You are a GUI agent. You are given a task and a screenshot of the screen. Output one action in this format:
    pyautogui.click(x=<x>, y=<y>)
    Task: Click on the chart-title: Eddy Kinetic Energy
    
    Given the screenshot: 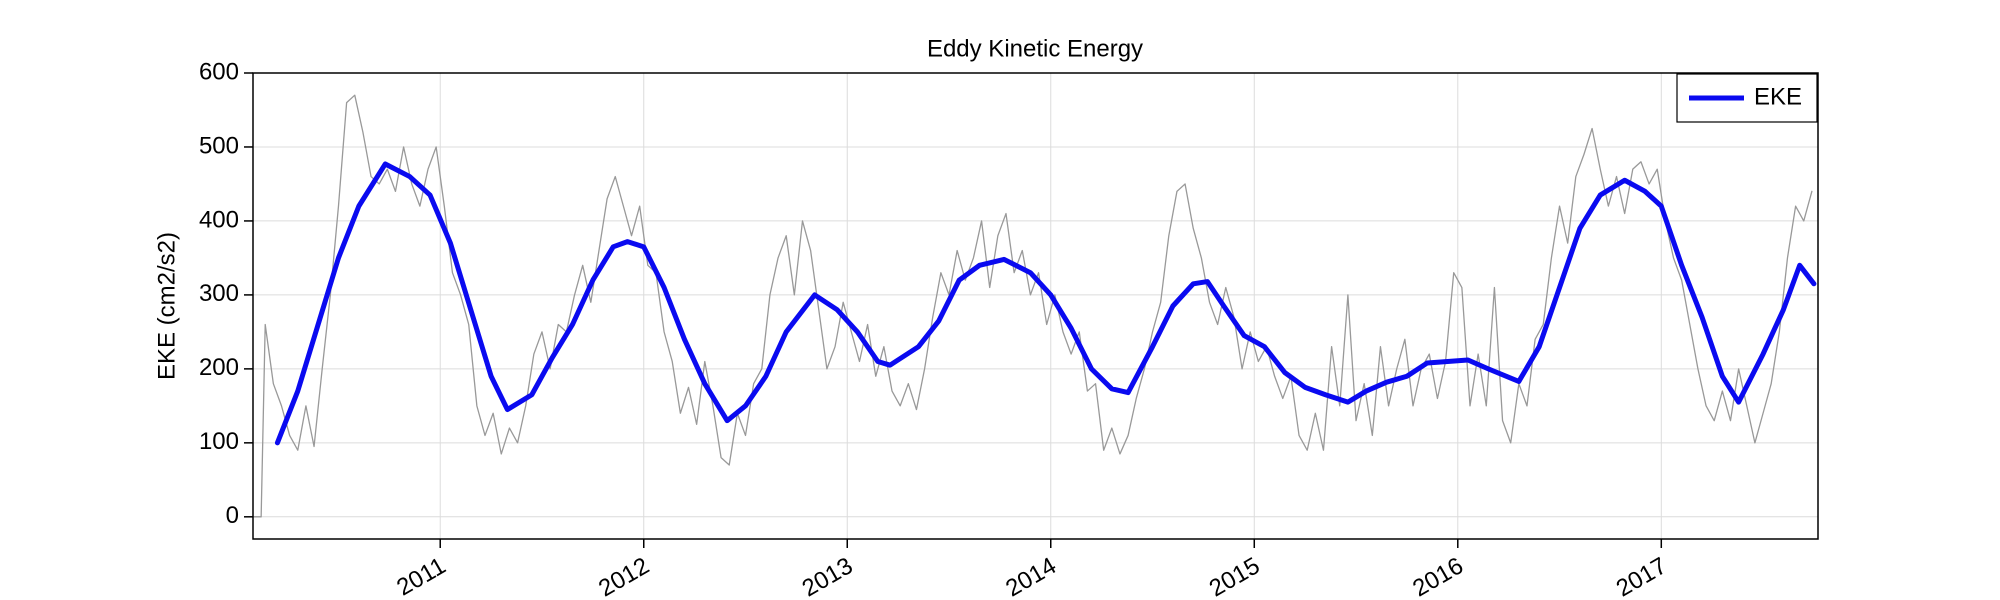 What is the action you would take?
    pyautogui.click(x=1035, y=48)
    